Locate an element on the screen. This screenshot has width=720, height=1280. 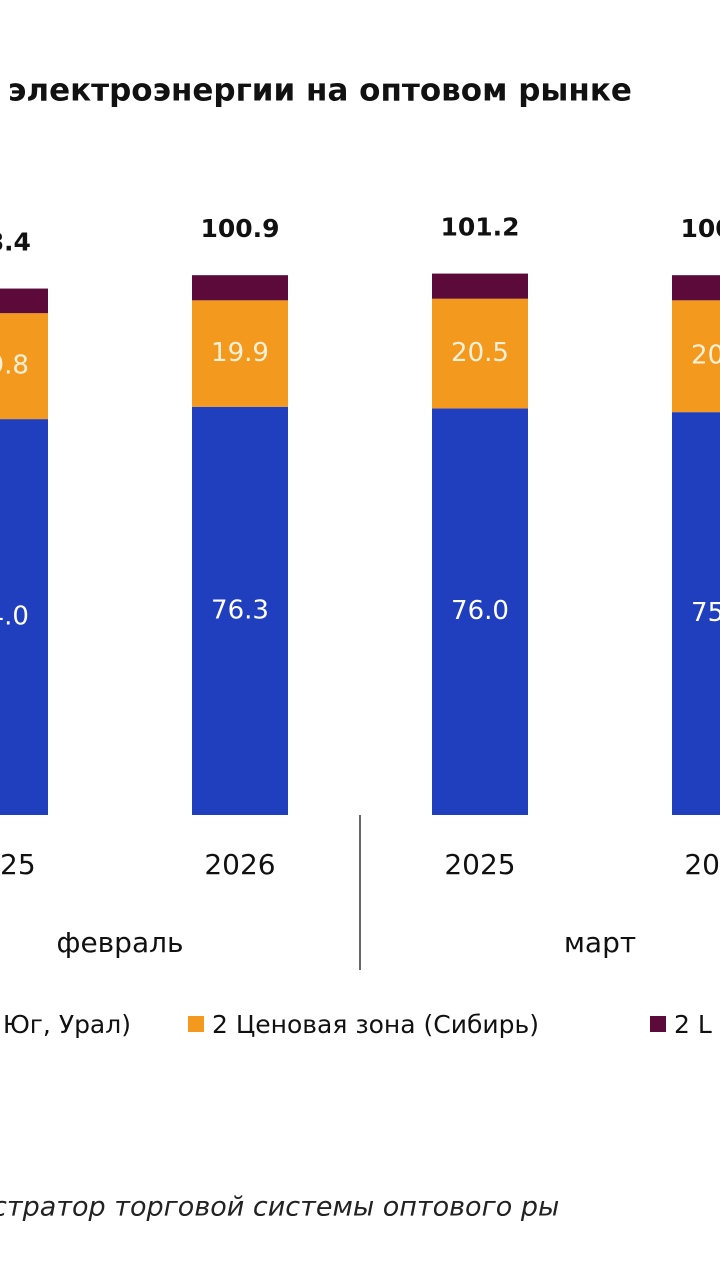
group-label: февраль is located at coordinates (120, 942).